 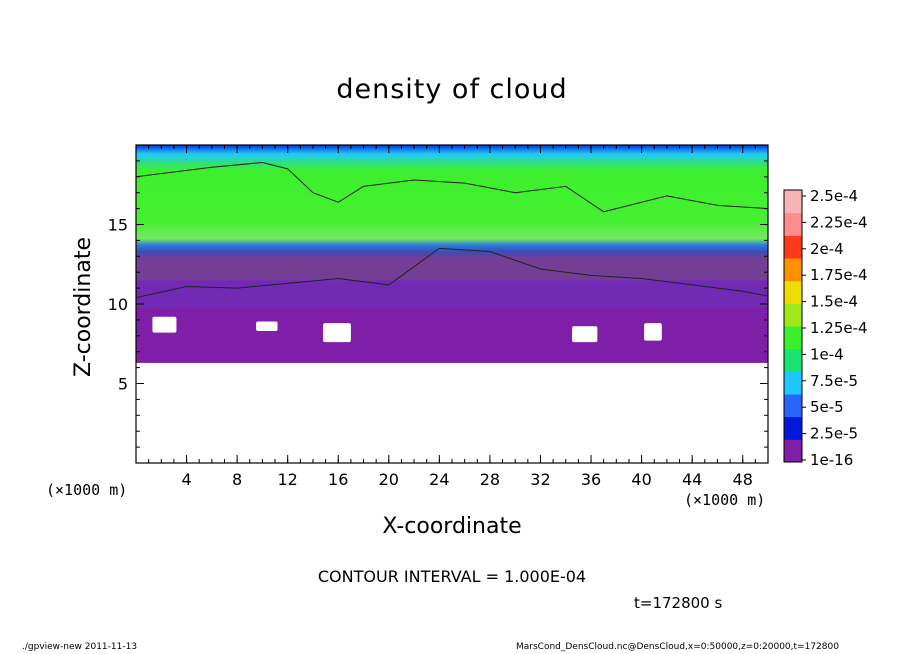 What do you see at coordinates (827, 354) in the screenshot?
I see `colorbar-label: 1e-4` at bounding box center [827, 354].